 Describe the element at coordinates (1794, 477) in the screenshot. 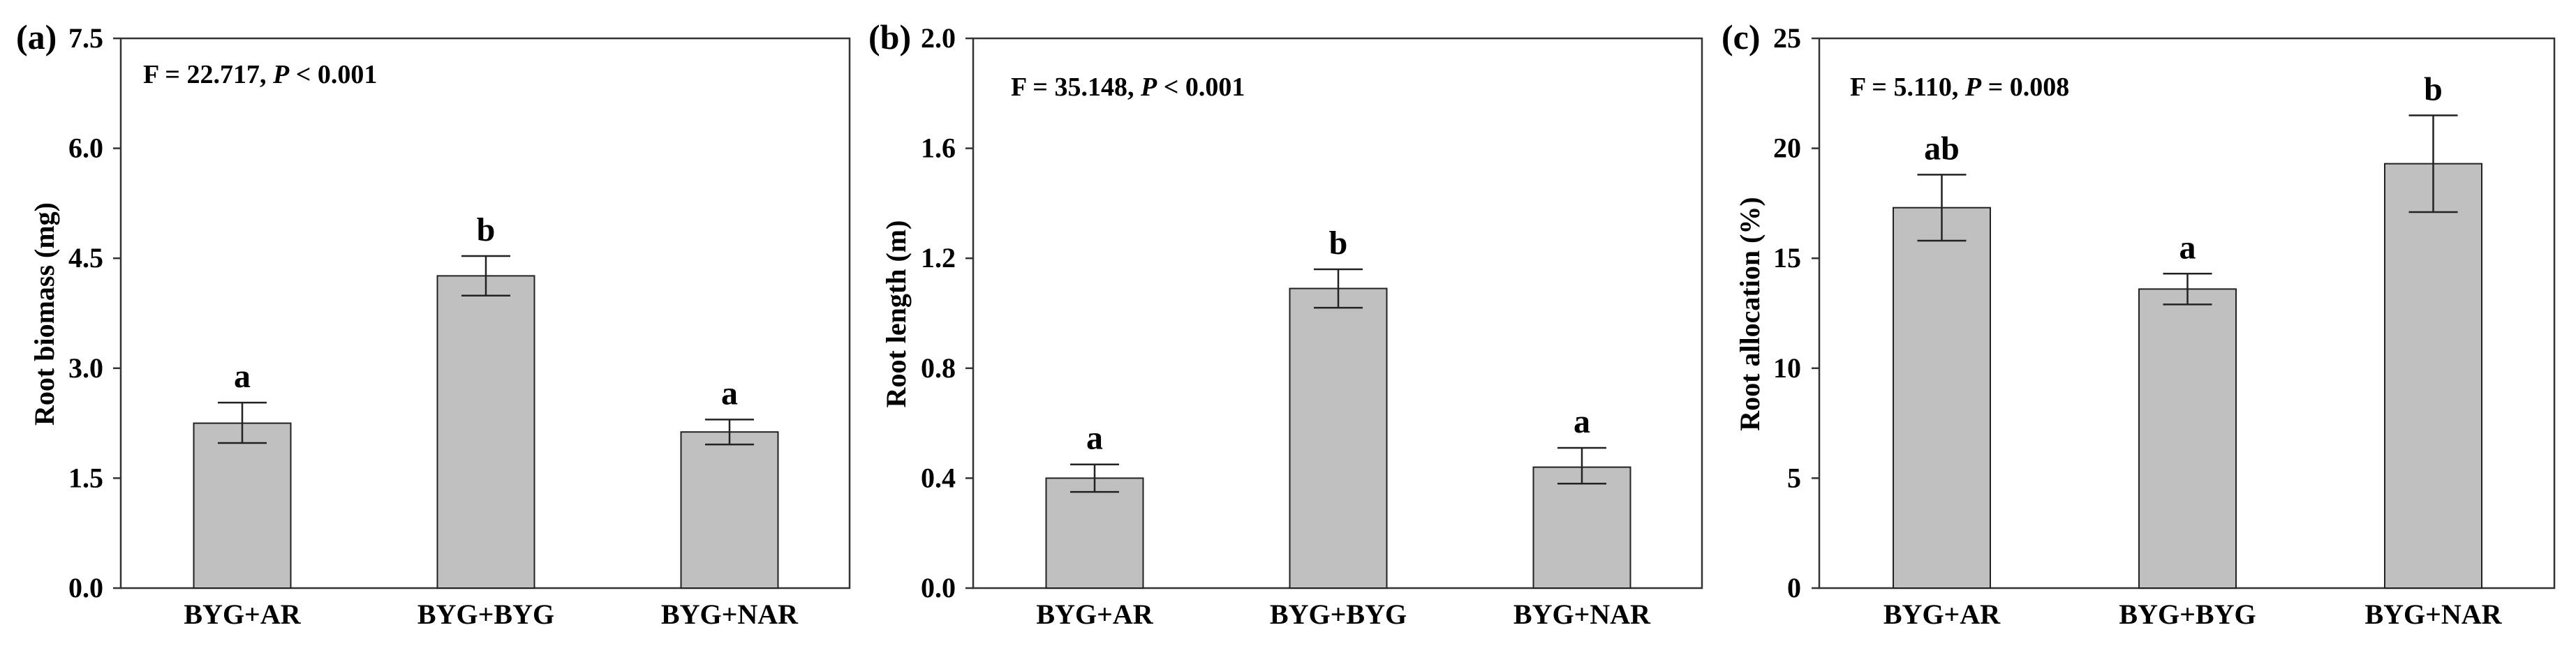

I see `y-tick-label: 5` at that location.